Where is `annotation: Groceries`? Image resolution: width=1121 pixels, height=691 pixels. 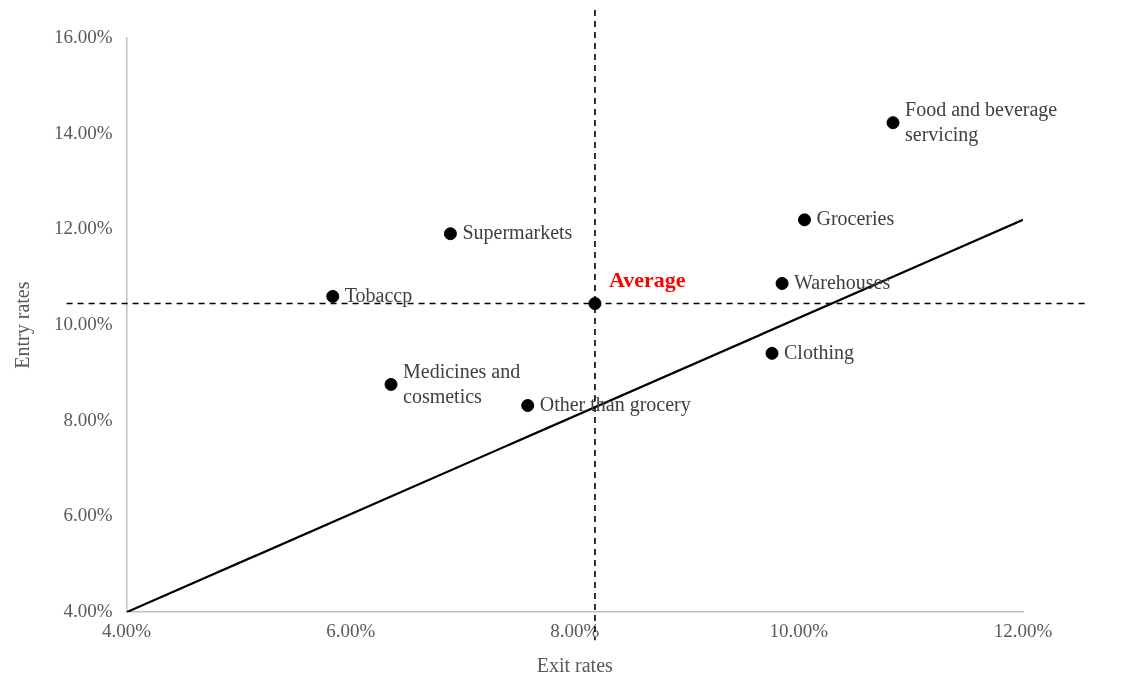 annotation: Groceries is located at coordinates (855, 218).